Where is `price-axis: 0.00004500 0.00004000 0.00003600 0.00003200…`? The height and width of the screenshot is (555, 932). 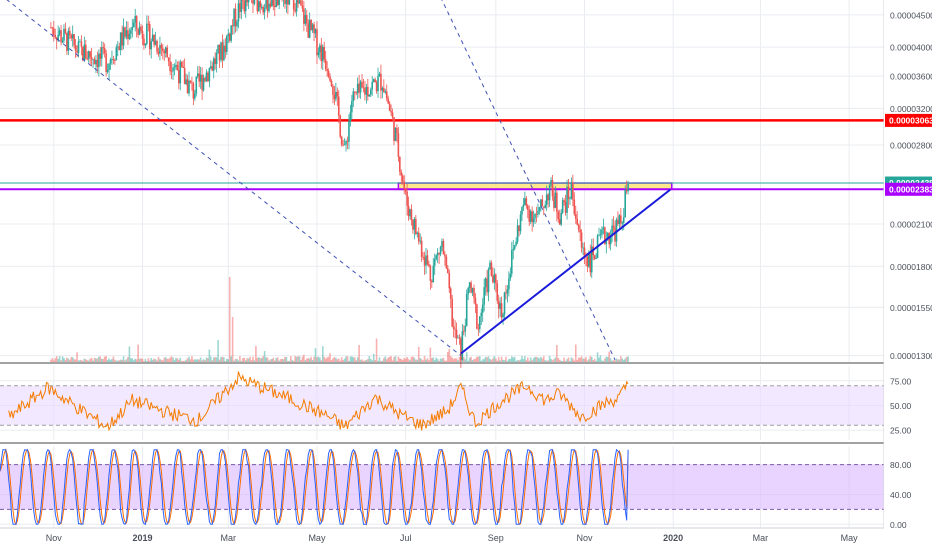 price-axis: 0.00004500 0.00004000 0.00003600 0.00003200… is located at coordinates (908, 275).